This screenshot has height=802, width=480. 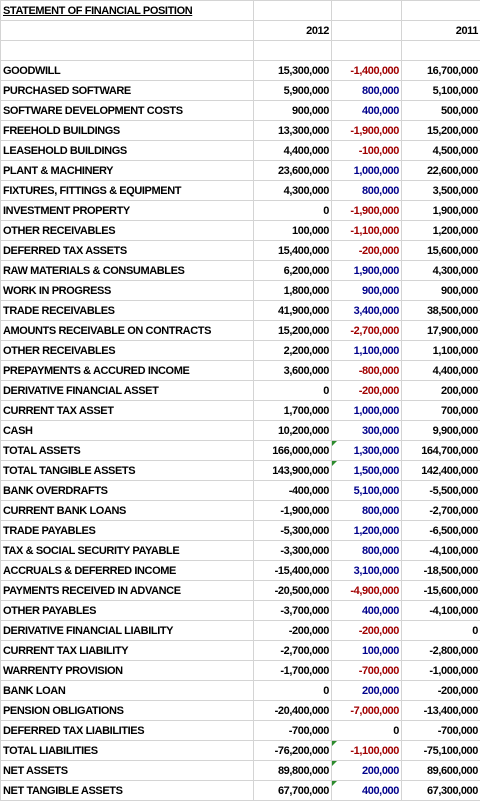 I want to click on row-label: CURRENT TAX LIABILITY, so click(x=127, y=650).